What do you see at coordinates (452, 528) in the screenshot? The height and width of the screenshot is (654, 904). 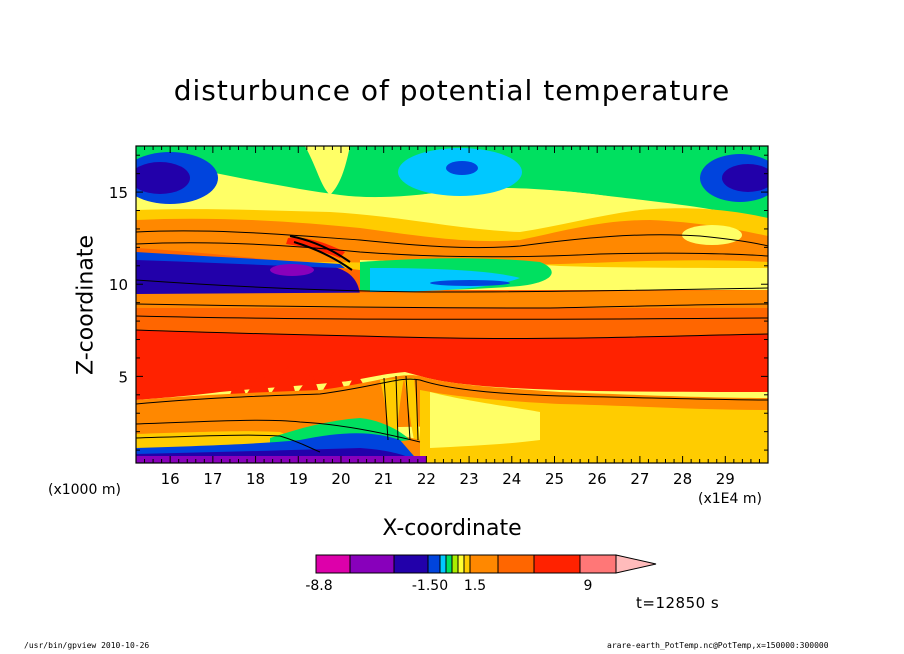 I see `x-axis-label: X-coordinate` at bounding box center [452, 528].